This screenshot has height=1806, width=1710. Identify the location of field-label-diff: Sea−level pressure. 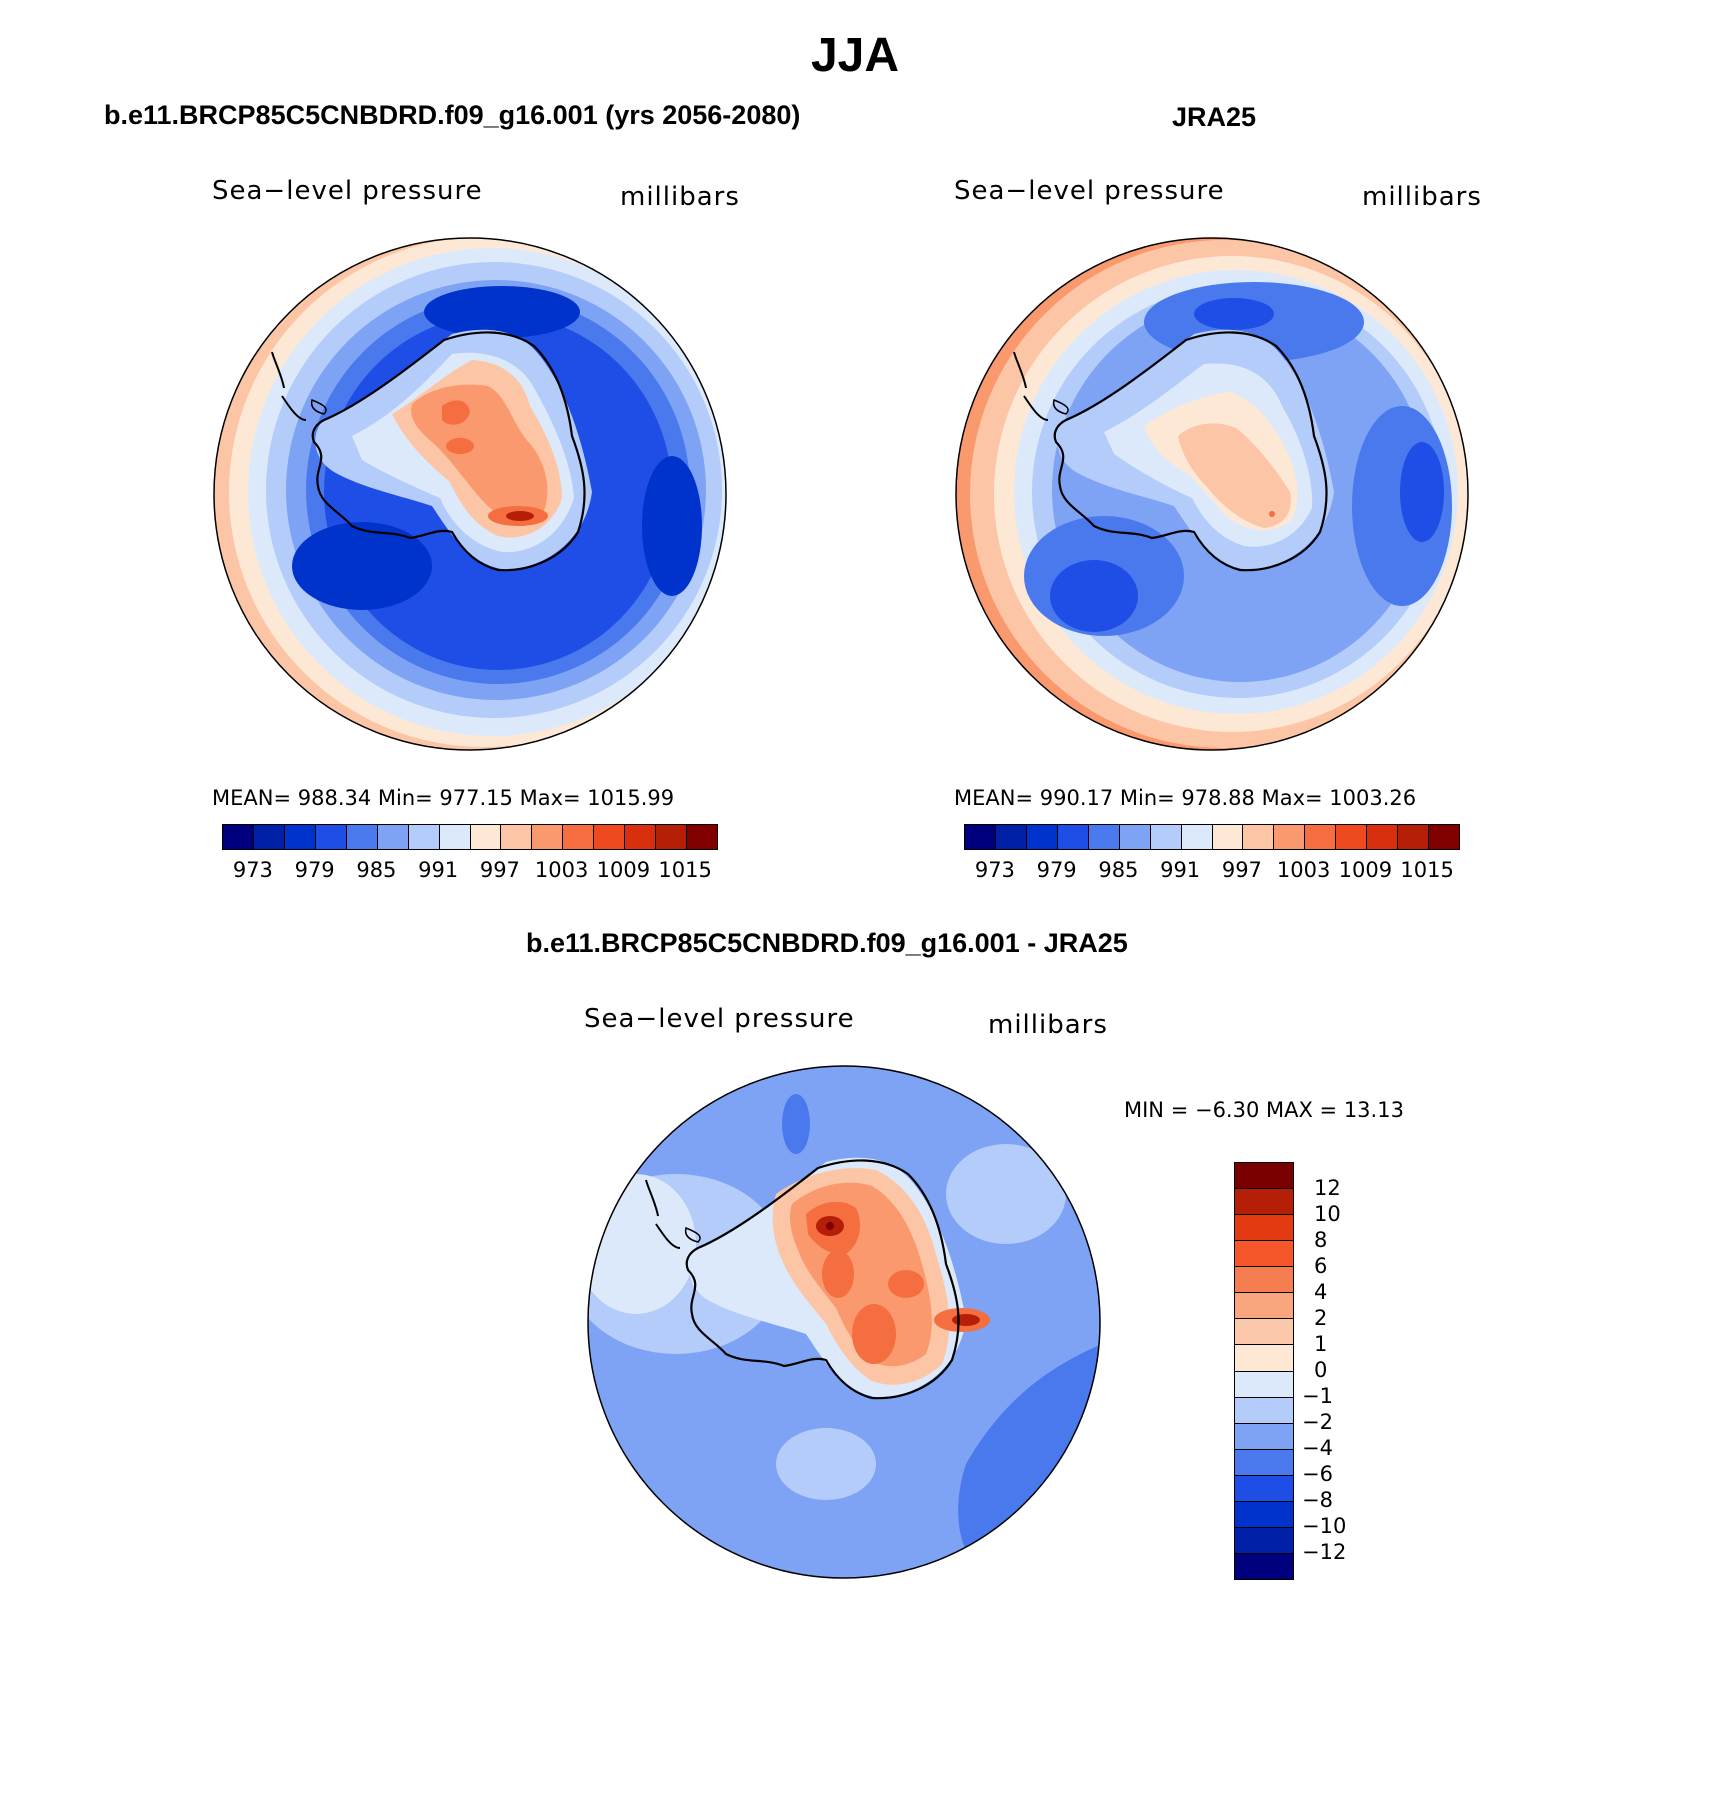
(719, 1019).